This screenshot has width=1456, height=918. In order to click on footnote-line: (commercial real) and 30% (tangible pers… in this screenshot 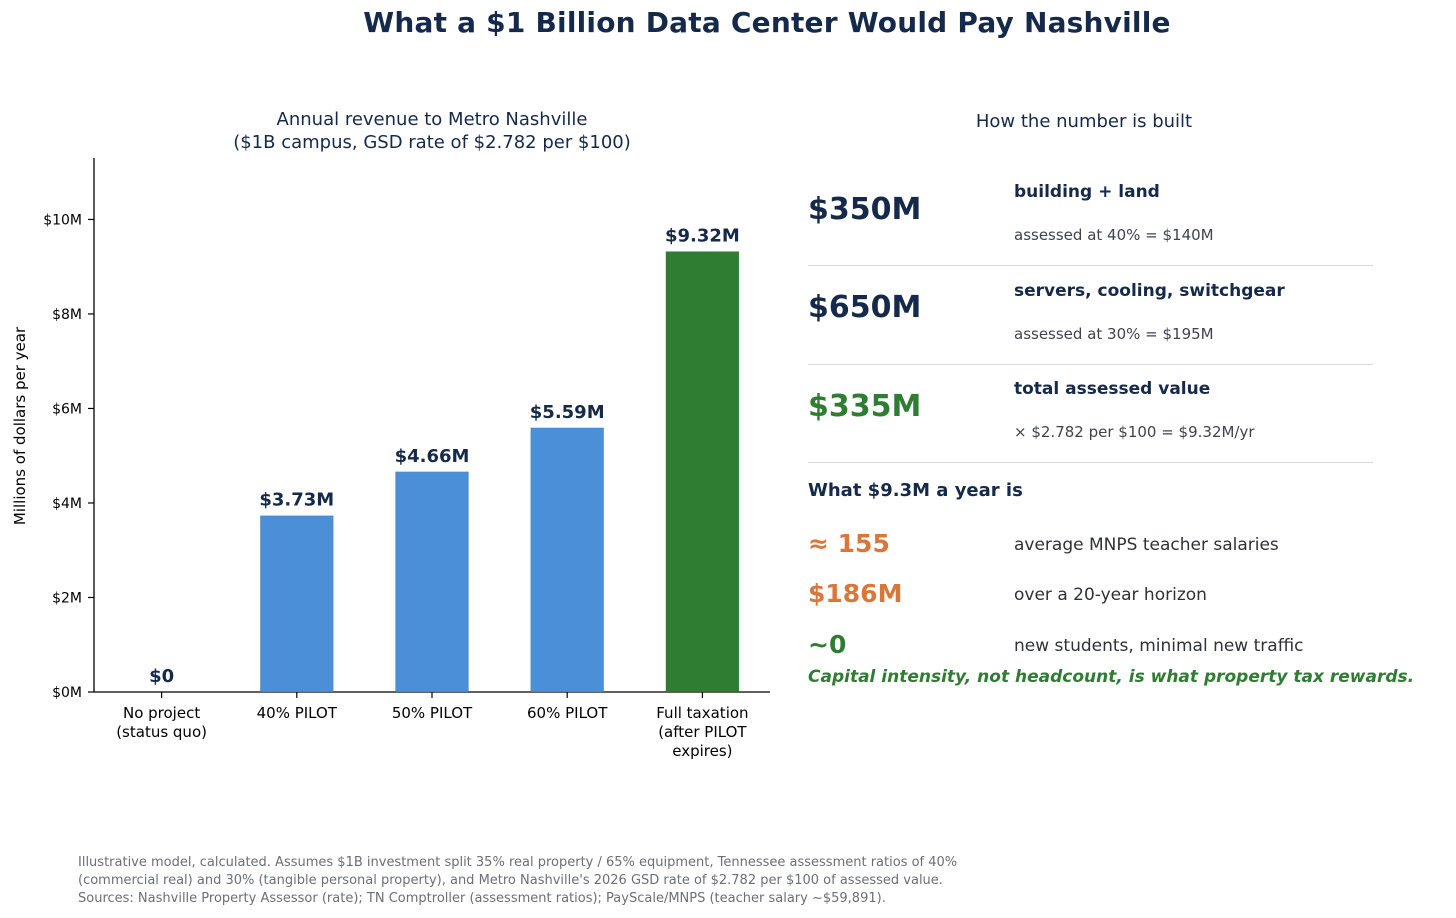, I will do `click(510, 880)`.